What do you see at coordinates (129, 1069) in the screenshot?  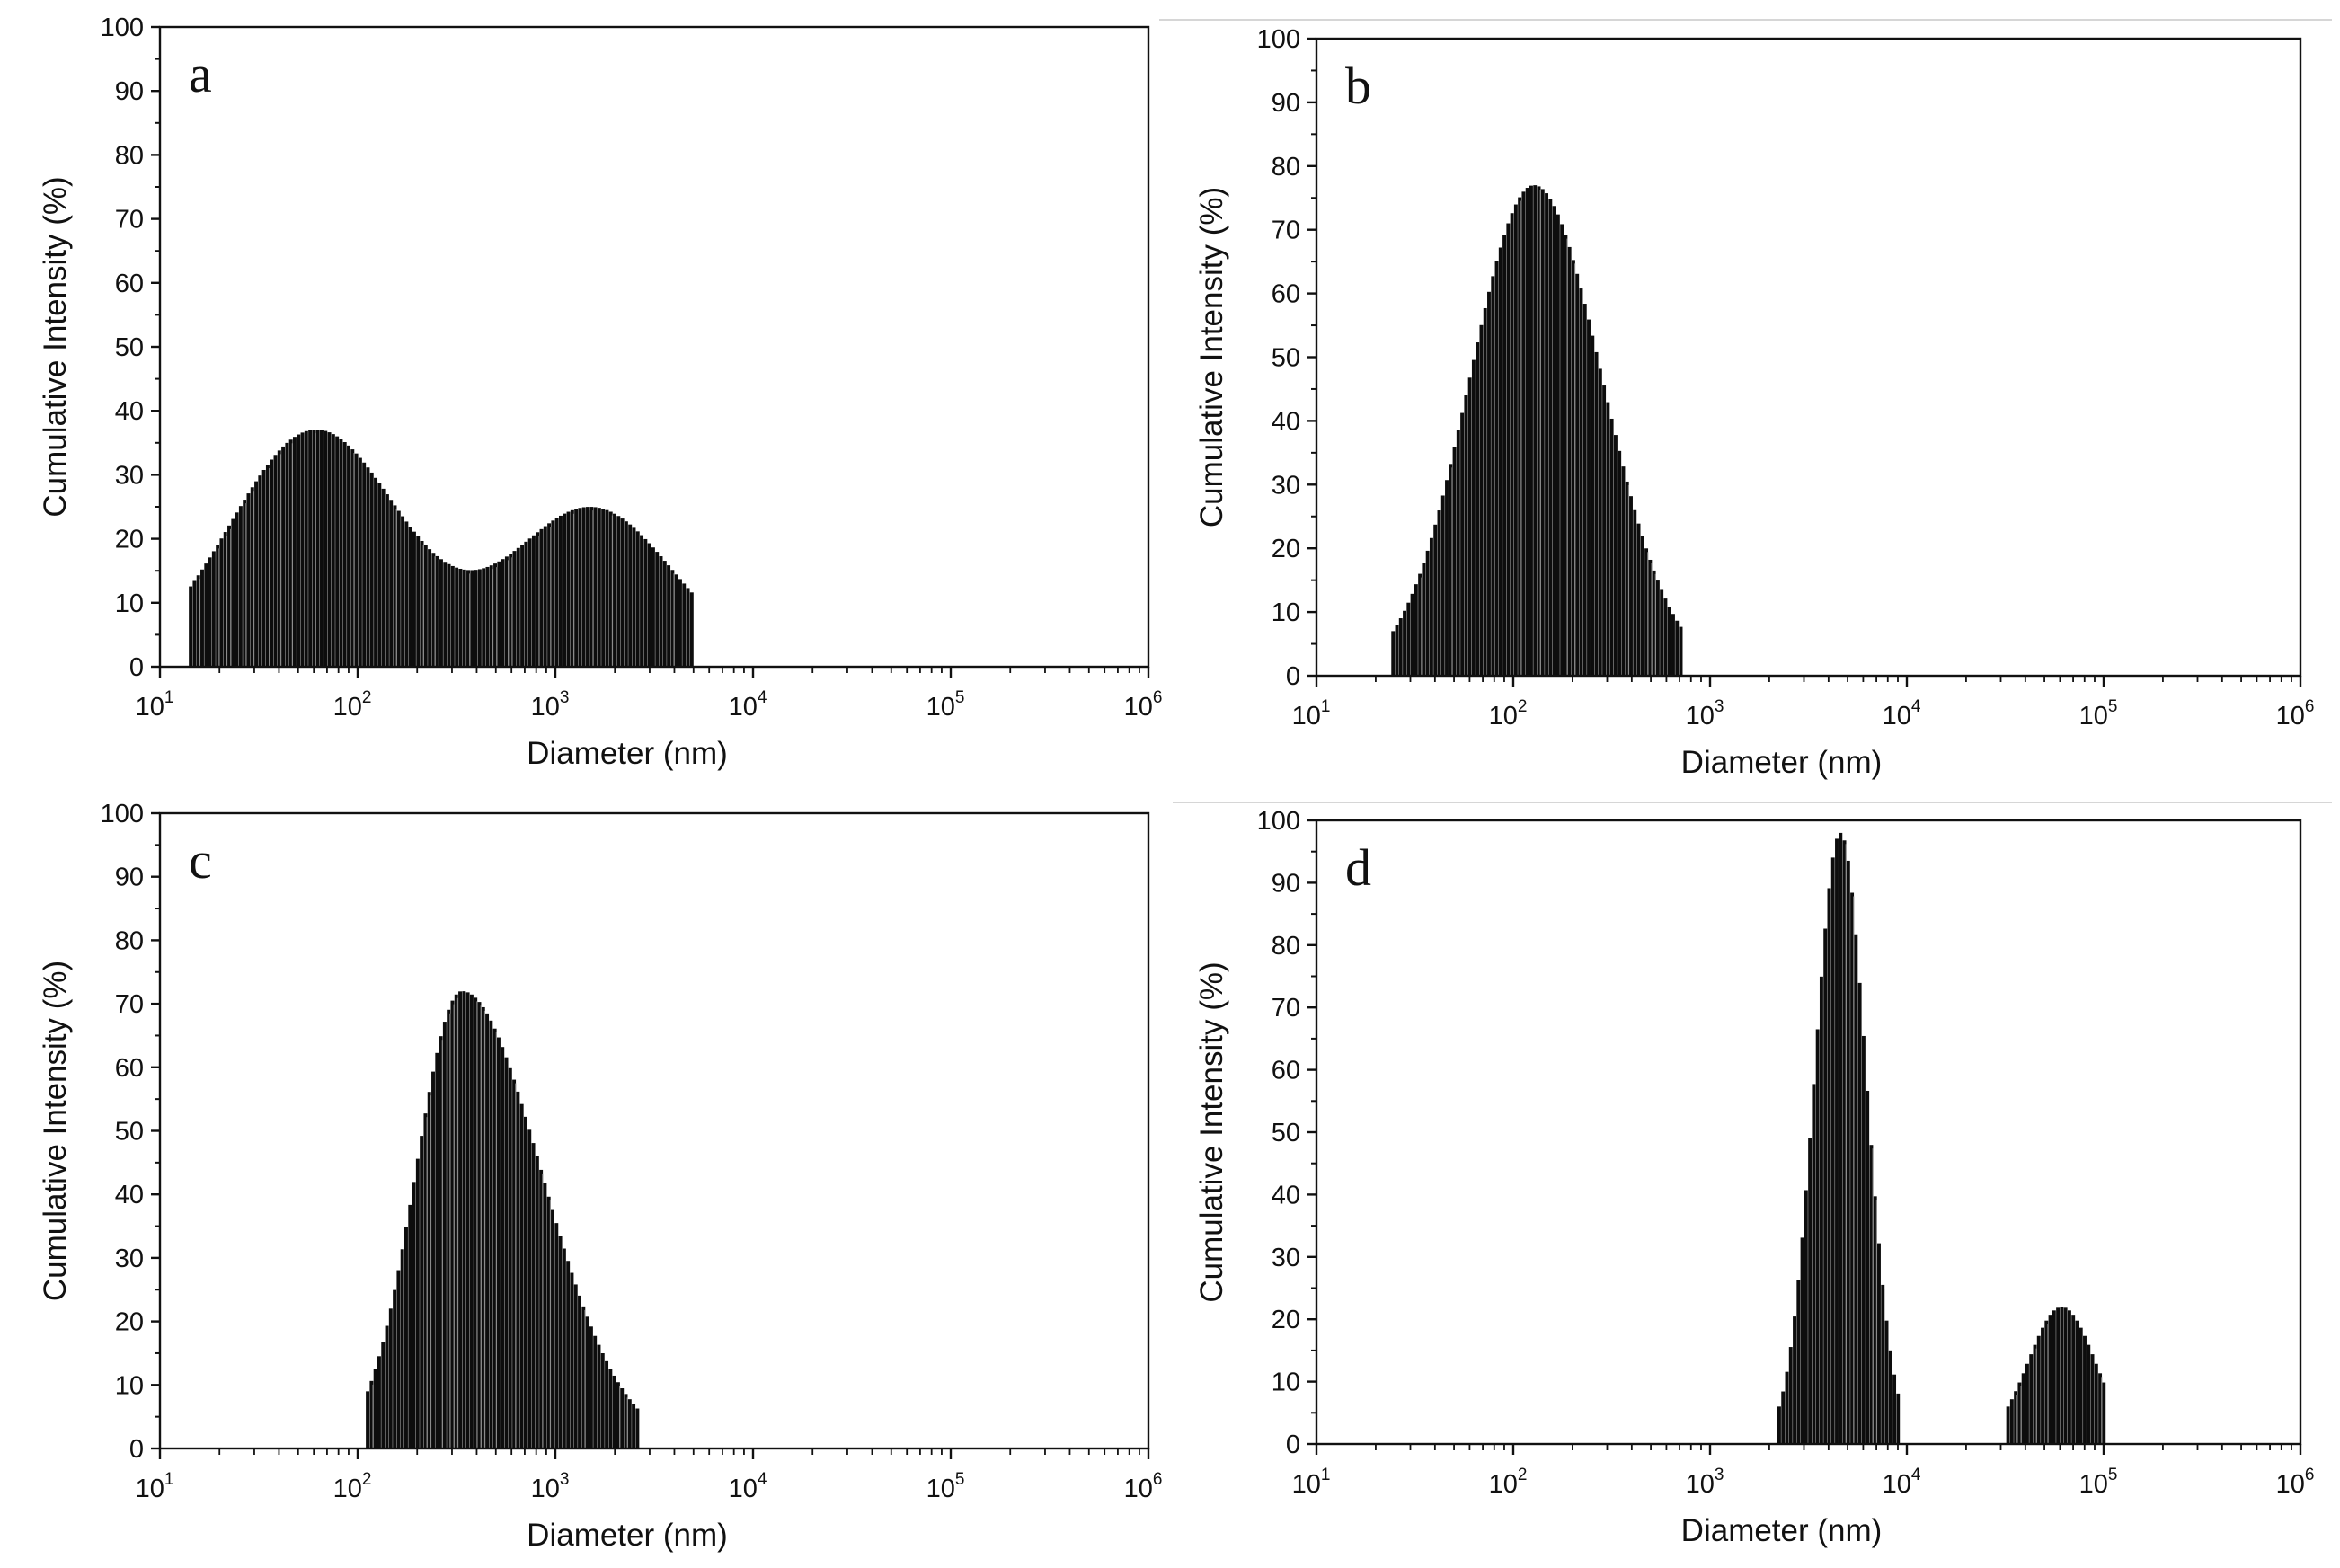 I see `y-tick-label: 60` at bounding box center [129, 1069].